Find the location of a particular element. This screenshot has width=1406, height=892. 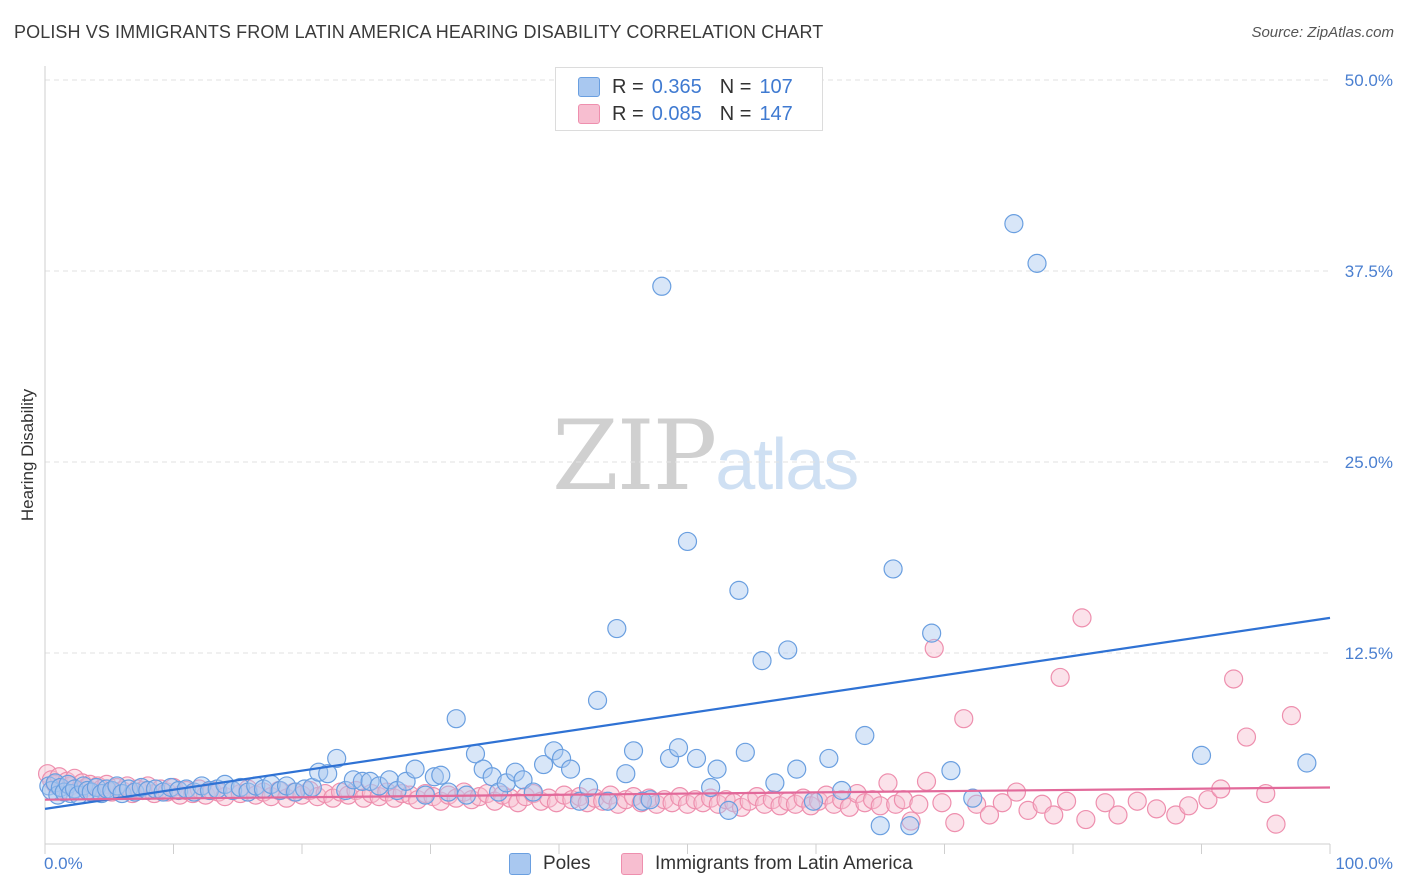

source-label: Source: ZipAtlas.com is located at coordinates (1322, 32).